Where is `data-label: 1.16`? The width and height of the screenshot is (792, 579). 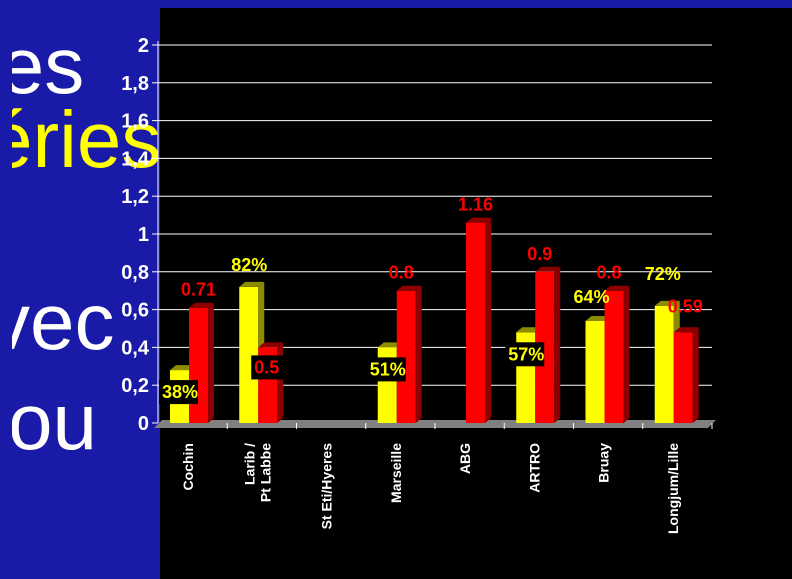 data-label: 1.16 is located at coordinates (475, 205).